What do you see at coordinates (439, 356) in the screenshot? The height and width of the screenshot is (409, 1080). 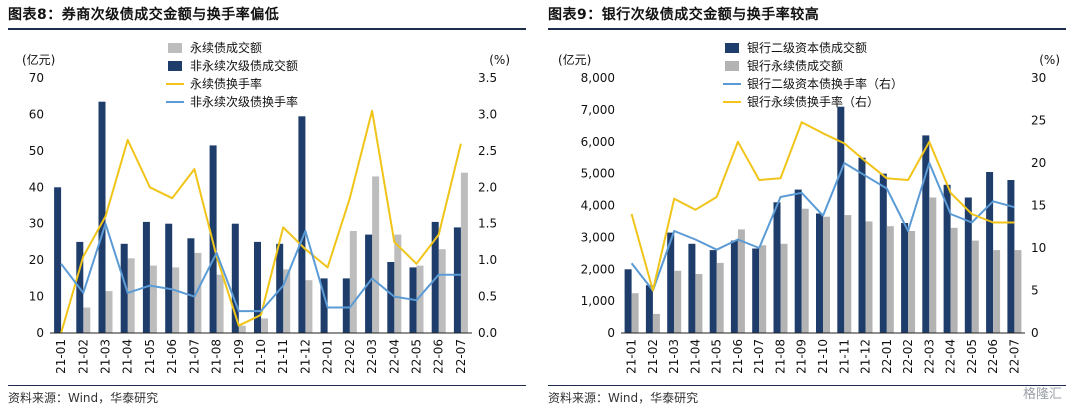 I see `x-tick-label: 22-06` at bounding box center [439, 356].